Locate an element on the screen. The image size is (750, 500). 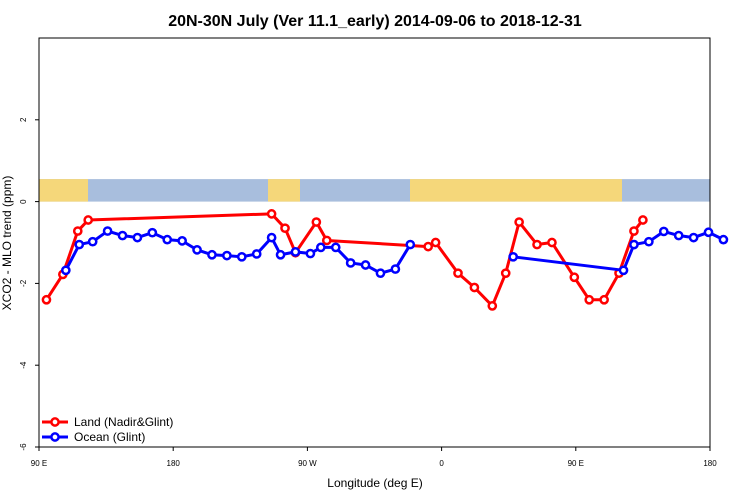
legend-item-ocean: Ocean (Glint) is located at coordinates (93, 437).